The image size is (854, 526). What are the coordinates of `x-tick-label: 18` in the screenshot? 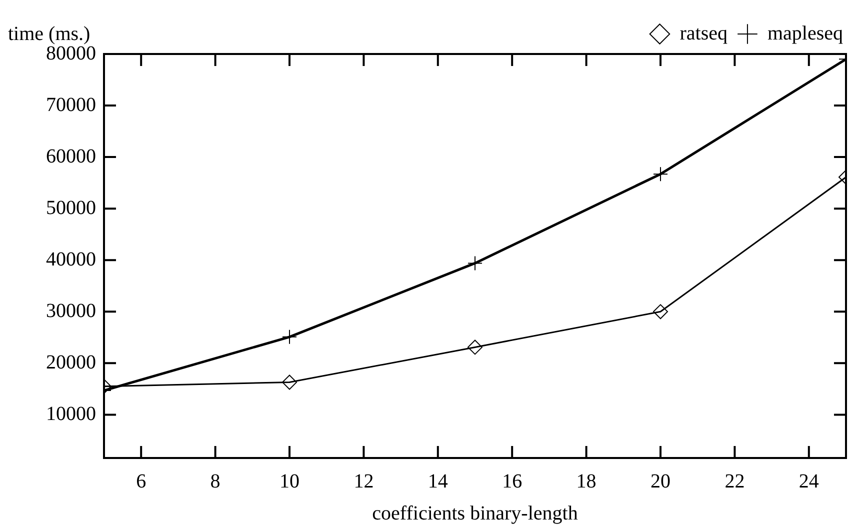 It's located at (586, 481).